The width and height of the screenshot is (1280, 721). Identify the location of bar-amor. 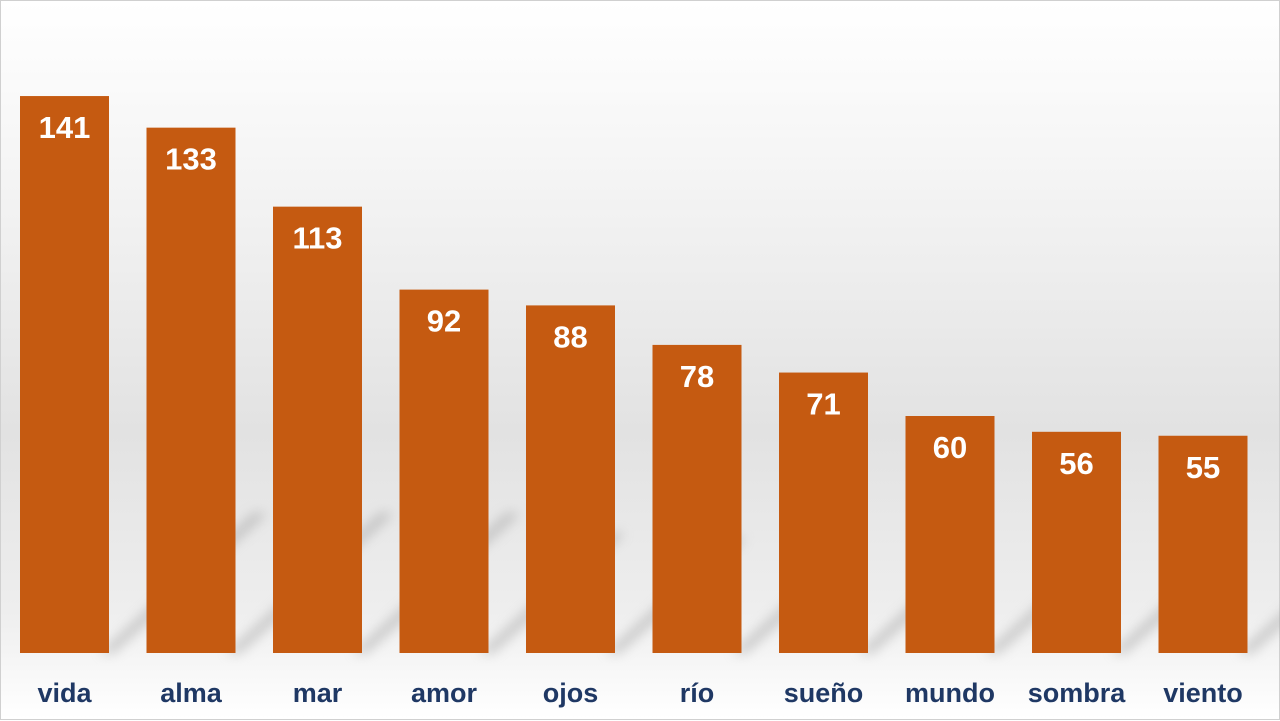
(444, 471).